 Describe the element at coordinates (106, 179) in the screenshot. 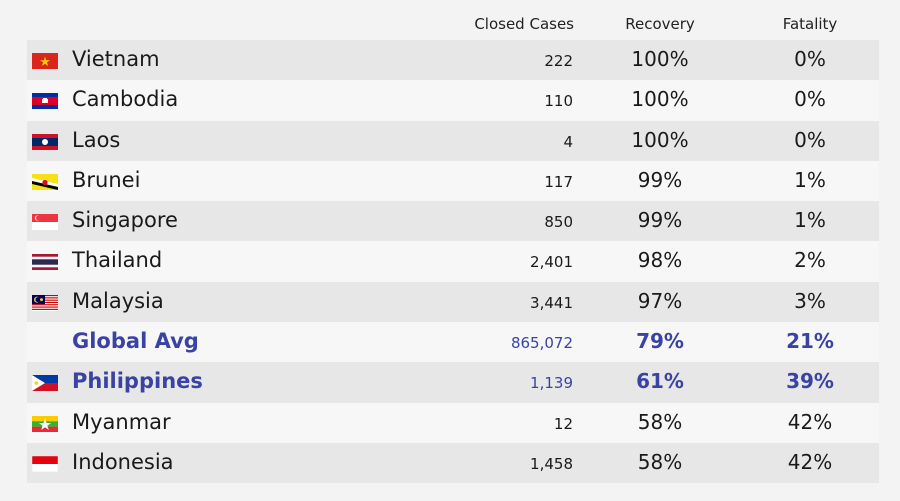

I see `country-name: Brunei` at that location.